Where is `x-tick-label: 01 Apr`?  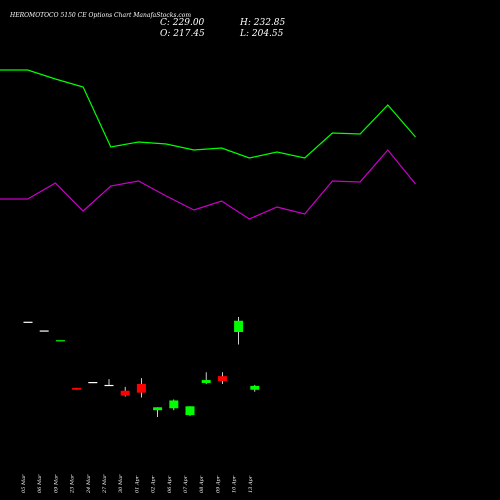 x-tick-label: 01 Apr is located at coordinates (137, 484).